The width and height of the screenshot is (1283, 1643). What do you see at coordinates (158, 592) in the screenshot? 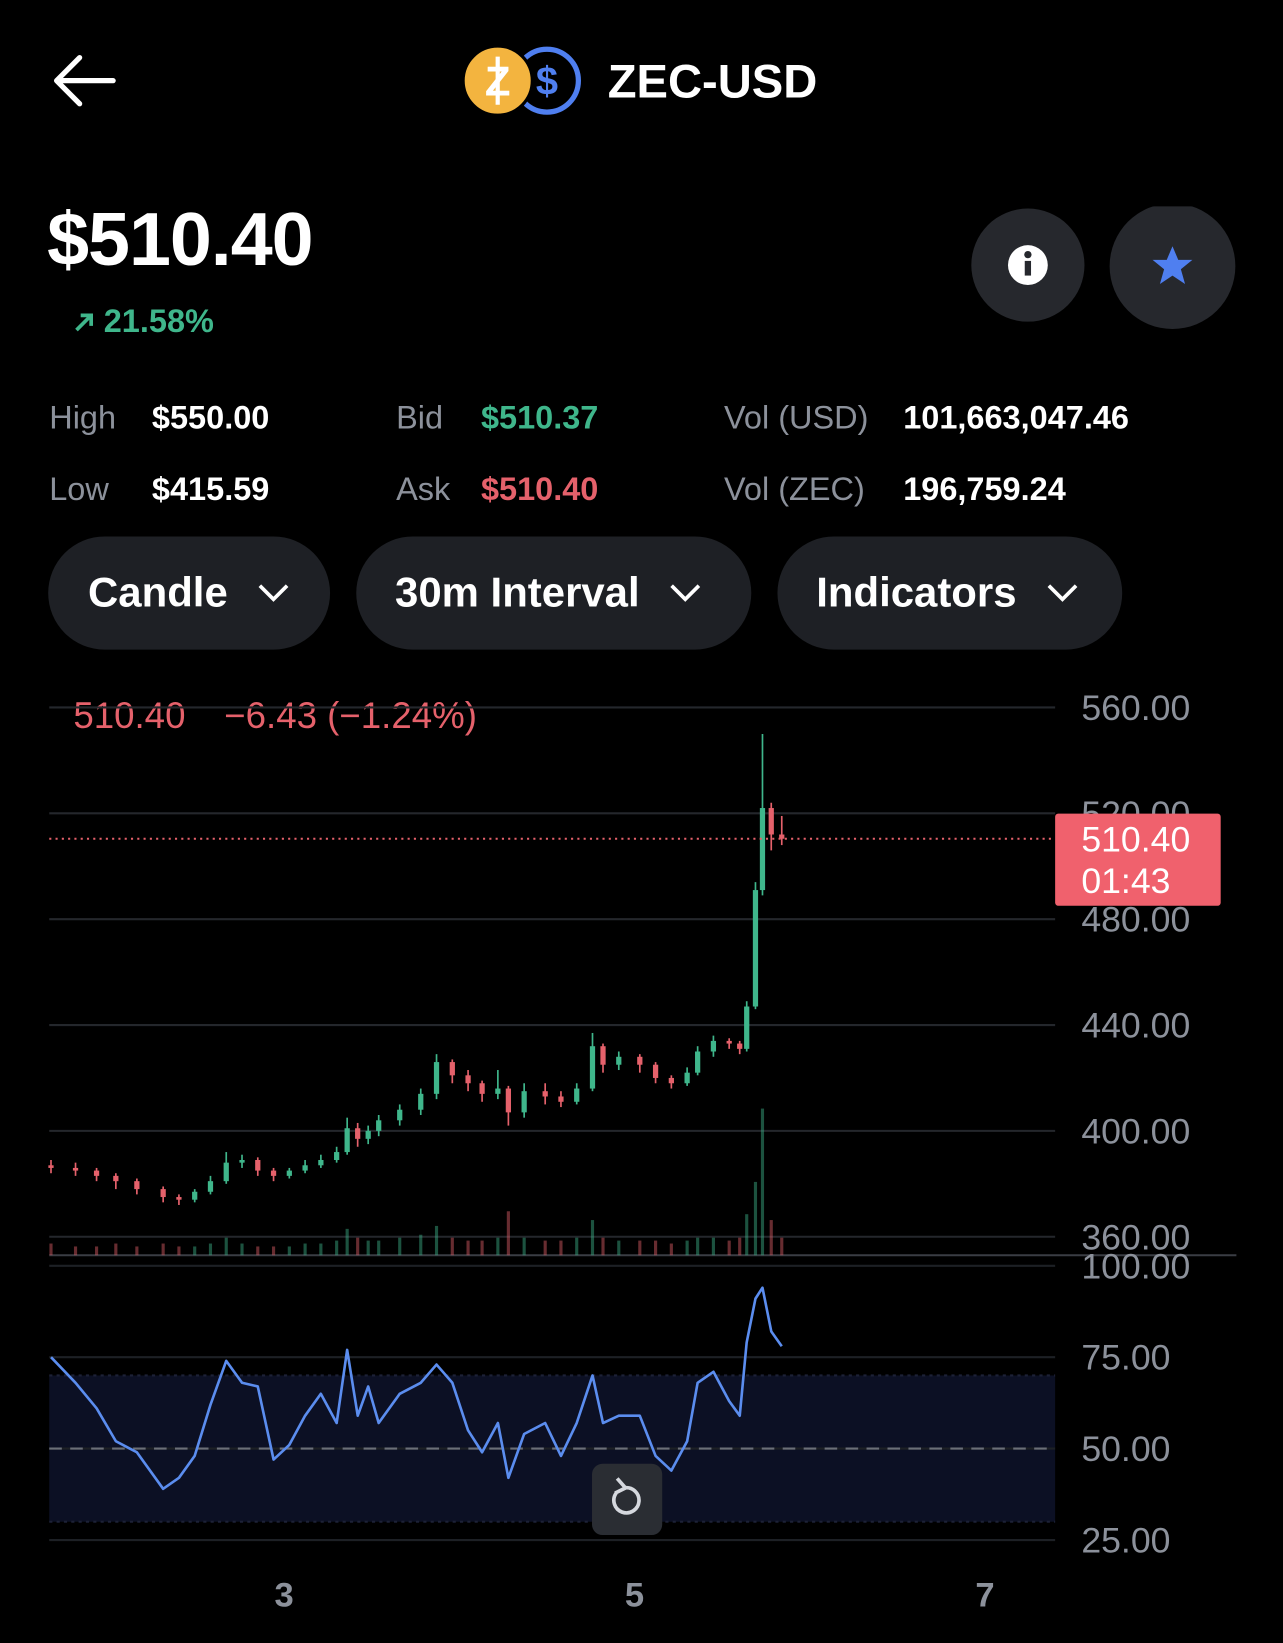
I see `dropdown-label: Candle` at bounding box center [158, 592].